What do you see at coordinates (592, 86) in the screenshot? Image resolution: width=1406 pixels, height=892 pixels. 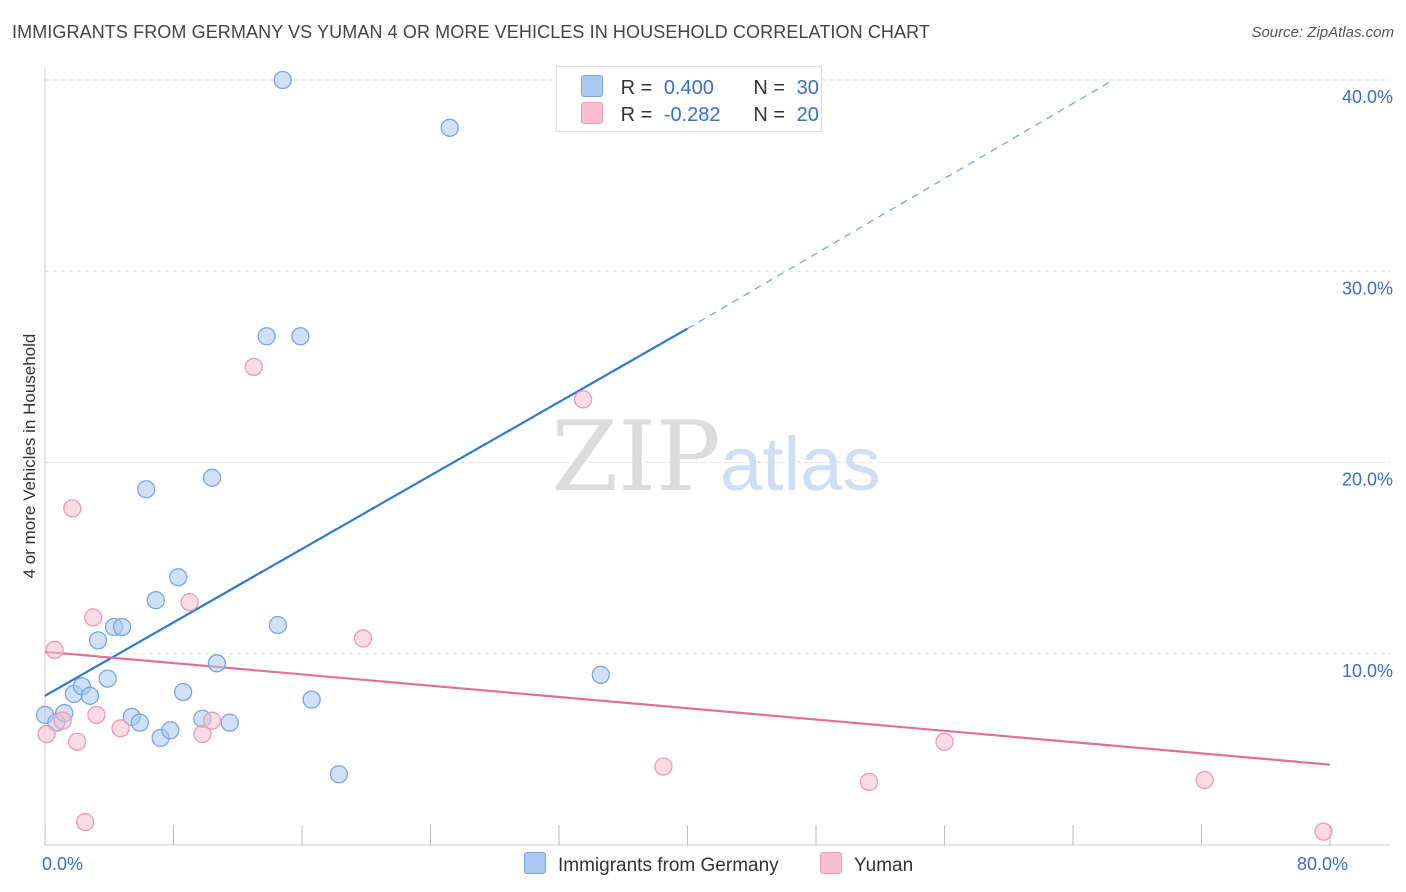 I see `germany-swatch` at bounding box center [592, 86].